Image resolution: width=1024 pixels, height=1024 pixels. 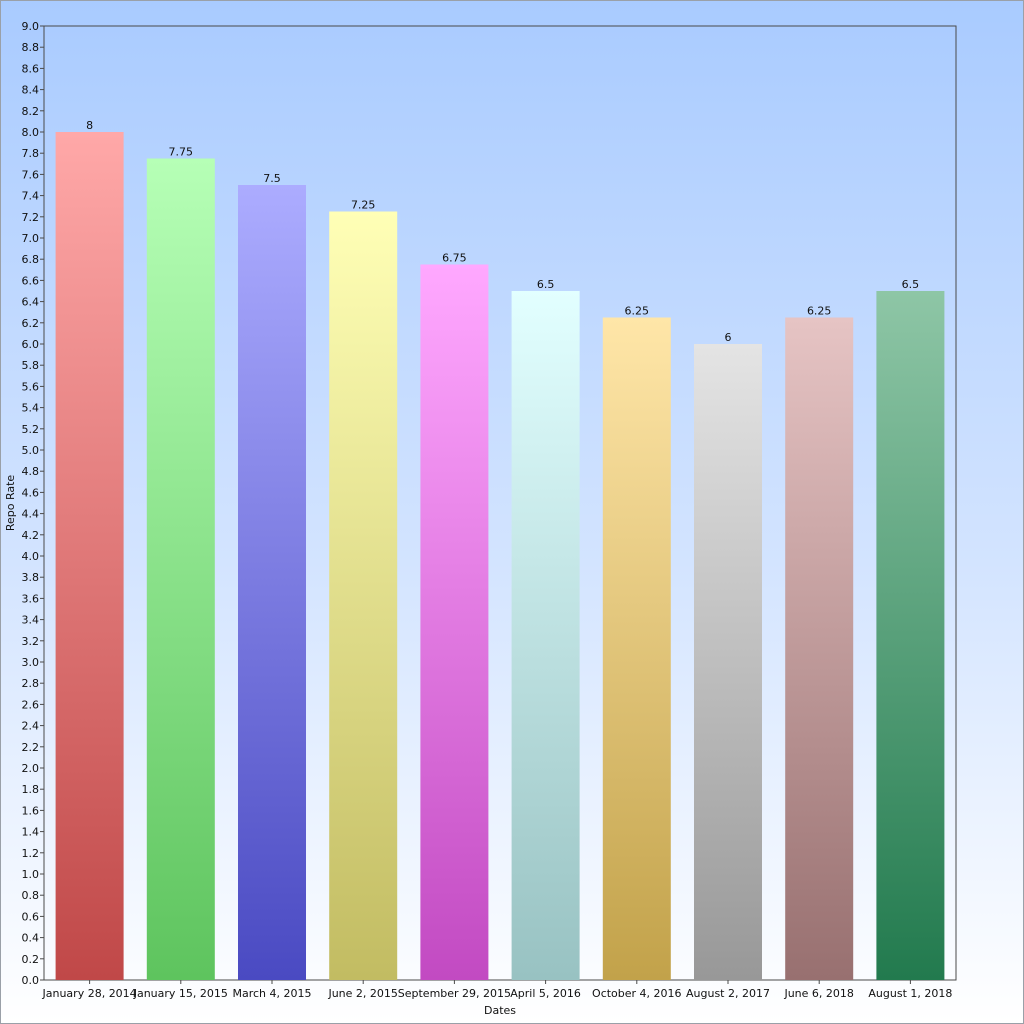 What do you see at coordinates (31, 386) in the screenshot?
I see `y-tick-label: 5.6` at bounding box center [31, 386].